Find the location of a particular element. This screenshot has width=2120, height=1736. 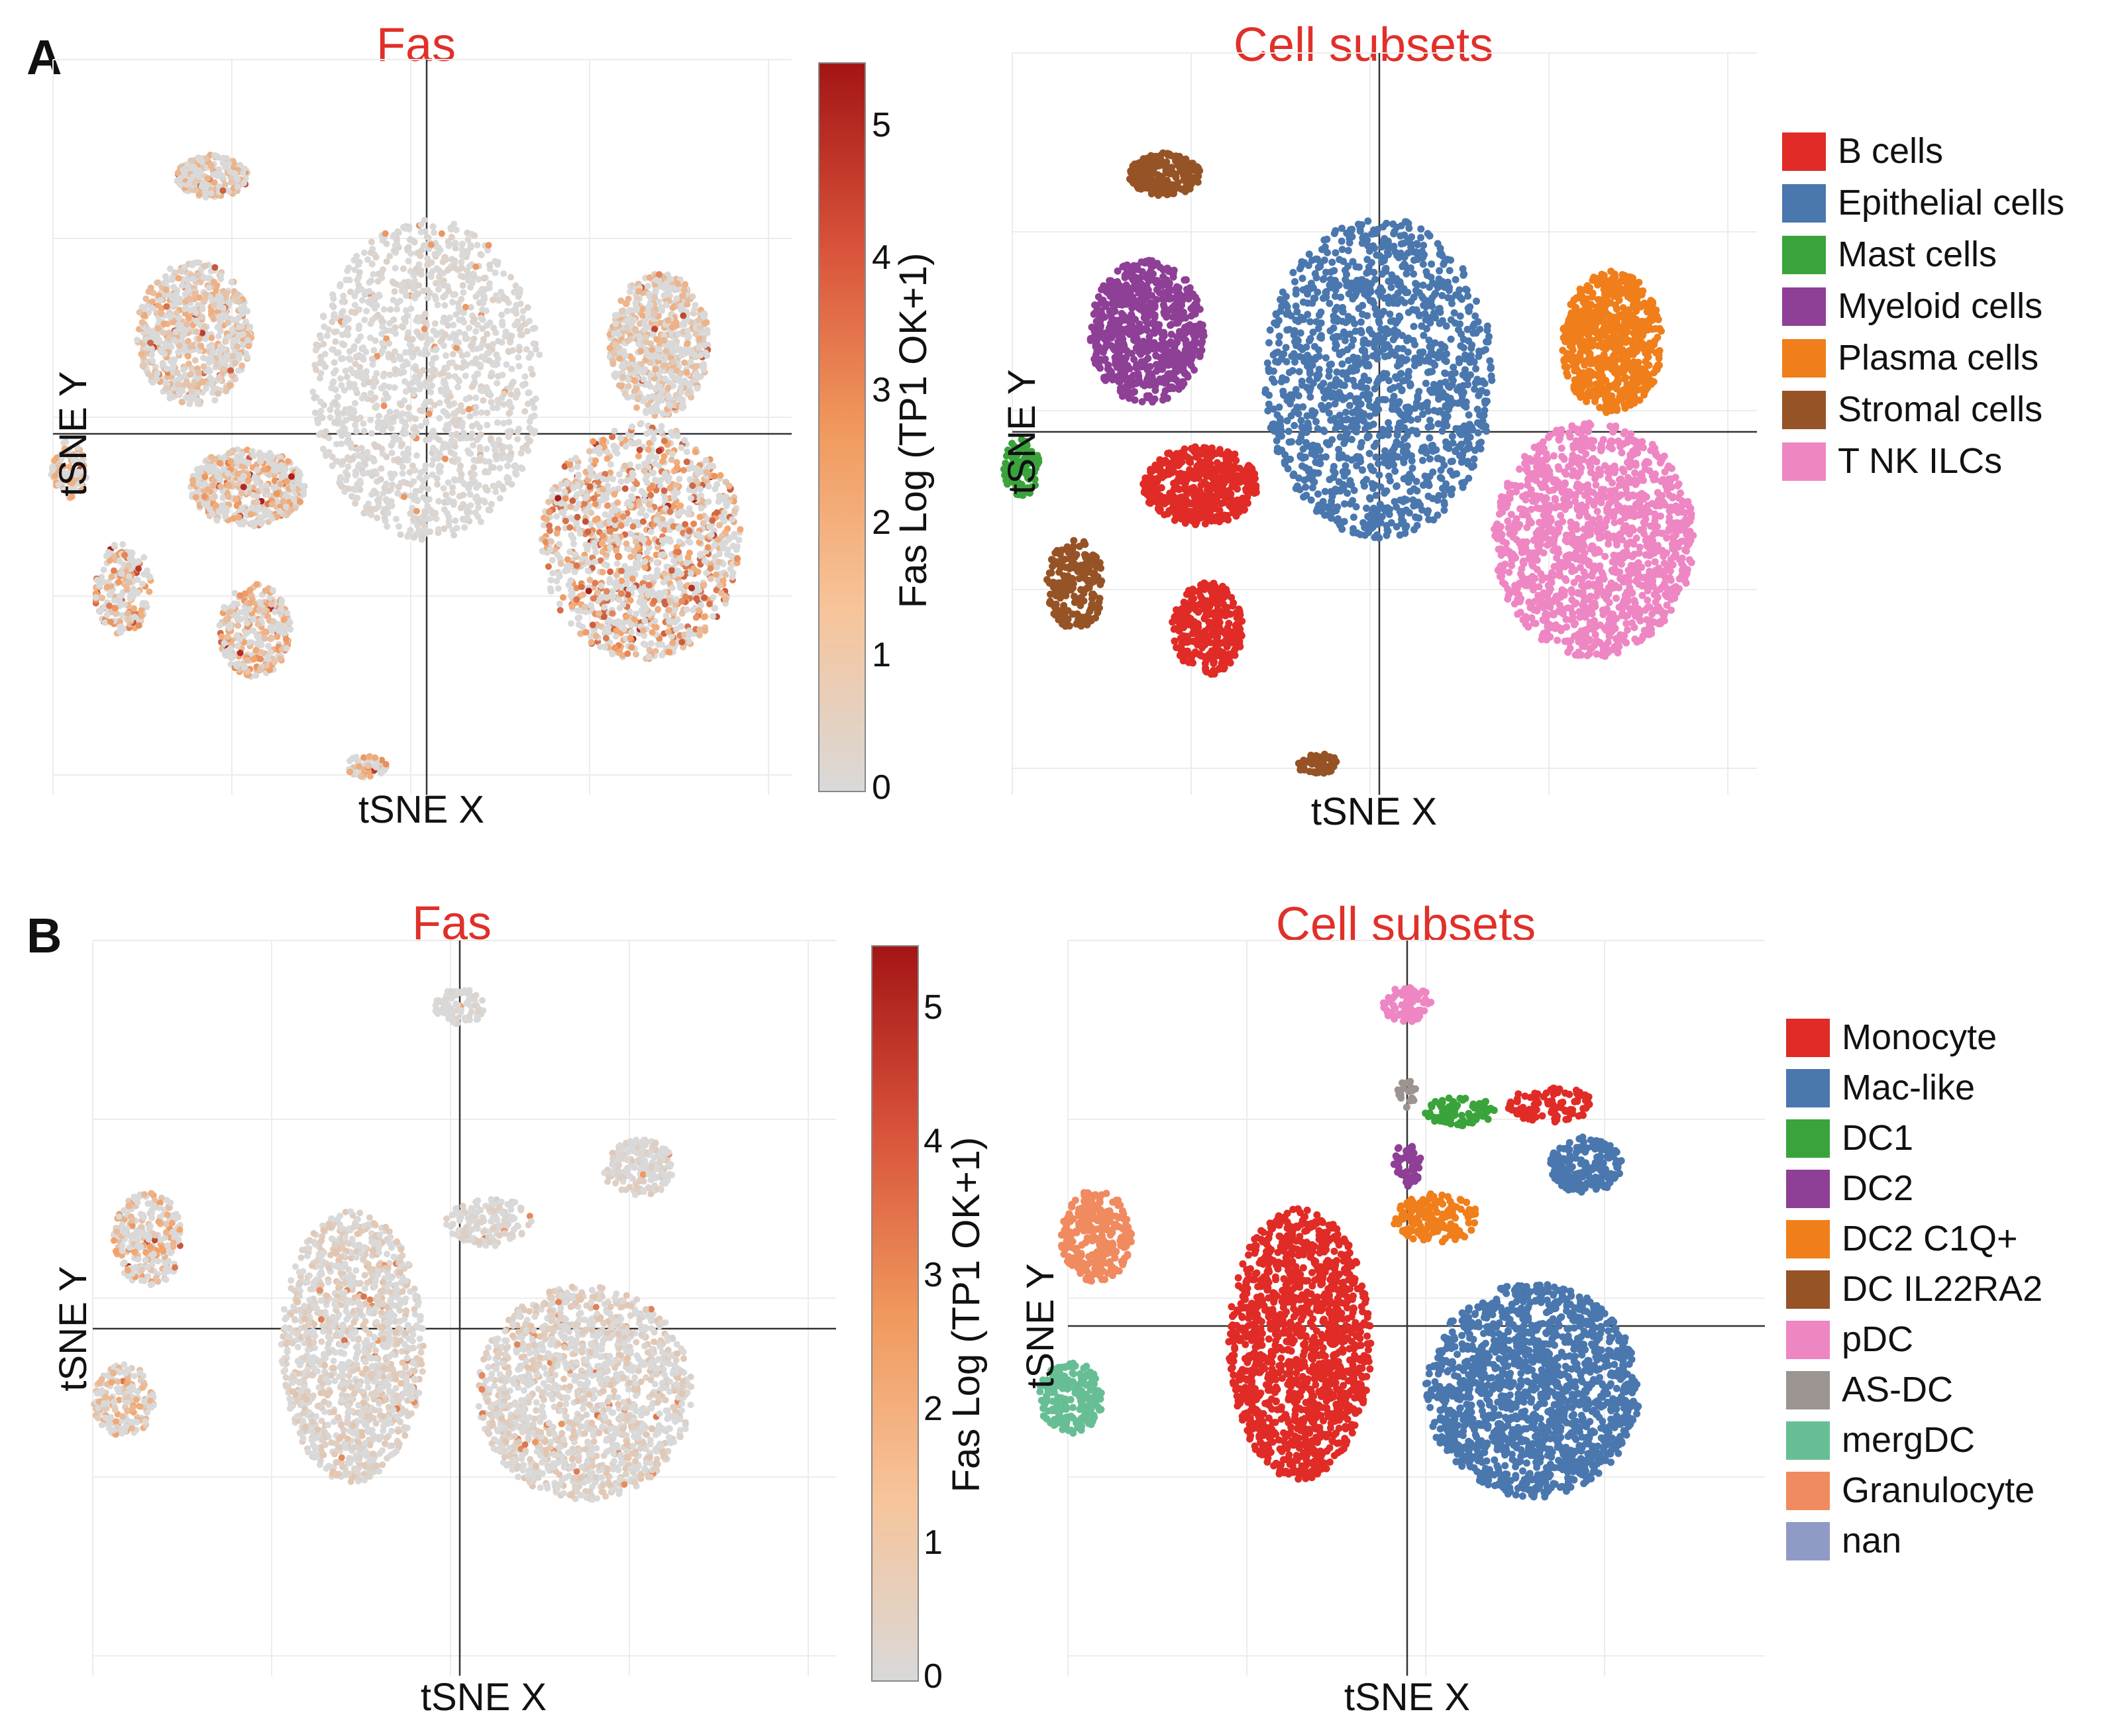

panel-a-expression-title: Fas is located at coordinates (416, 45).